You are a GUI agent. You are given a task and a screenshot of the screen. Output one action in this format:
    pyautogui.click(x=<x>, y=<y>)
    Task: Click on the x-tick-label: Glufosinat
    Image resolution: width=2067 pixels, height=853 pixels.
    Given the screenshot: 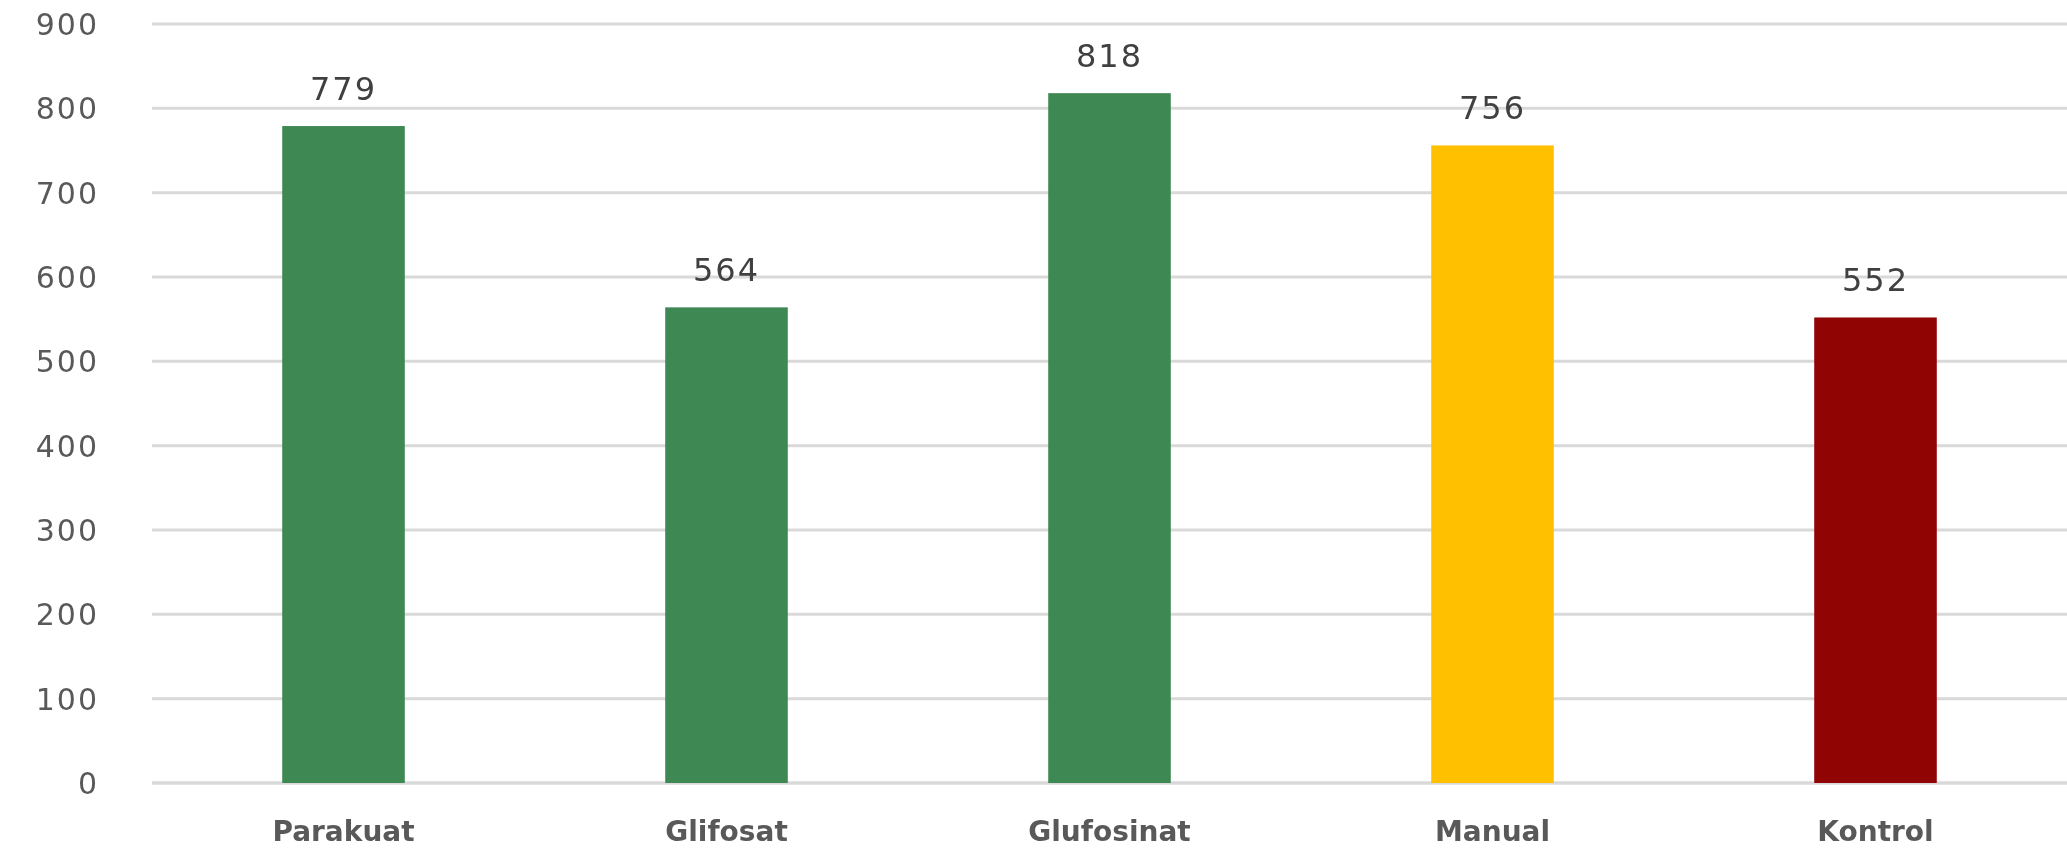 What is the action you would take?
    pyautogui.click(x=1109, y=831)
    